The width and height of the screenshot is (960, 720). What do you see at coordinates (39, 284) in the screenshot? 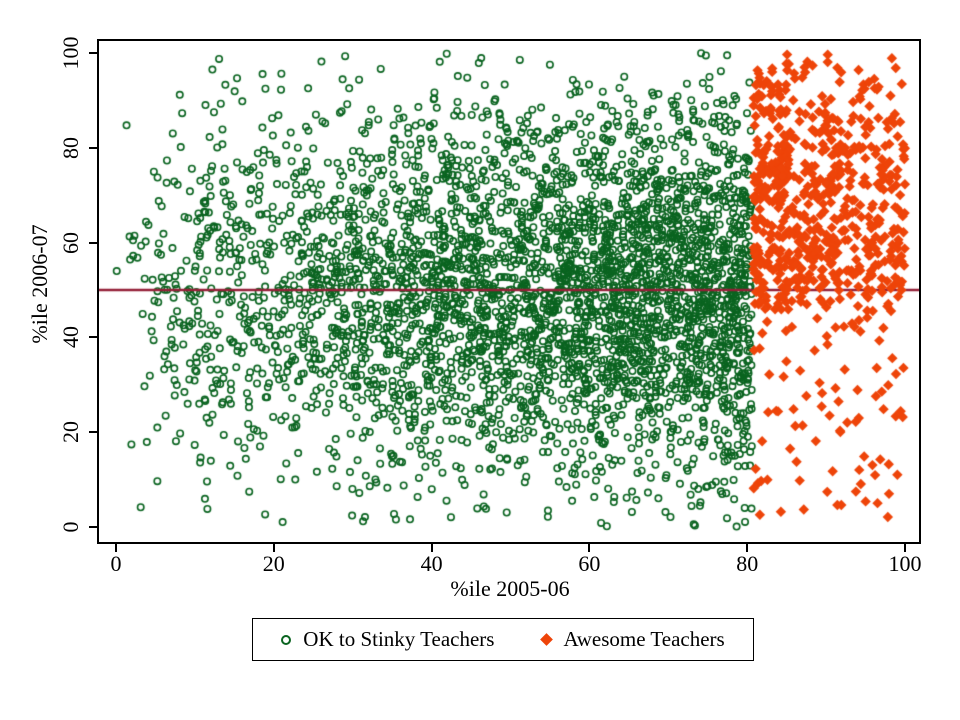
I see `y-axis-title: %ile 2006-07` at bounding box center [39, 284].